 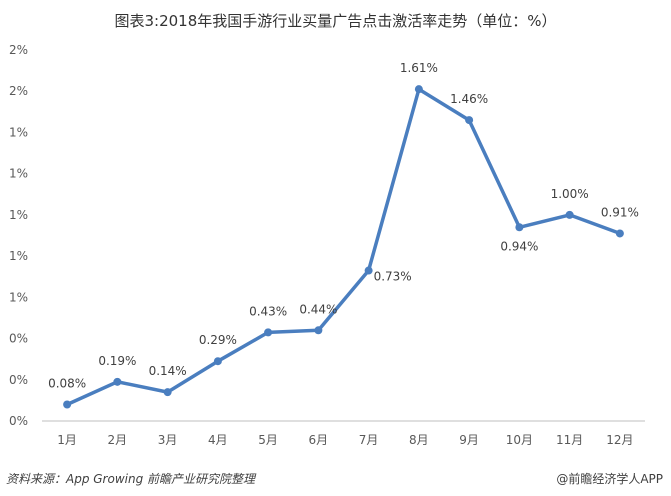 I want to click on data-label: 0.14%, so click(x=168, y=371).